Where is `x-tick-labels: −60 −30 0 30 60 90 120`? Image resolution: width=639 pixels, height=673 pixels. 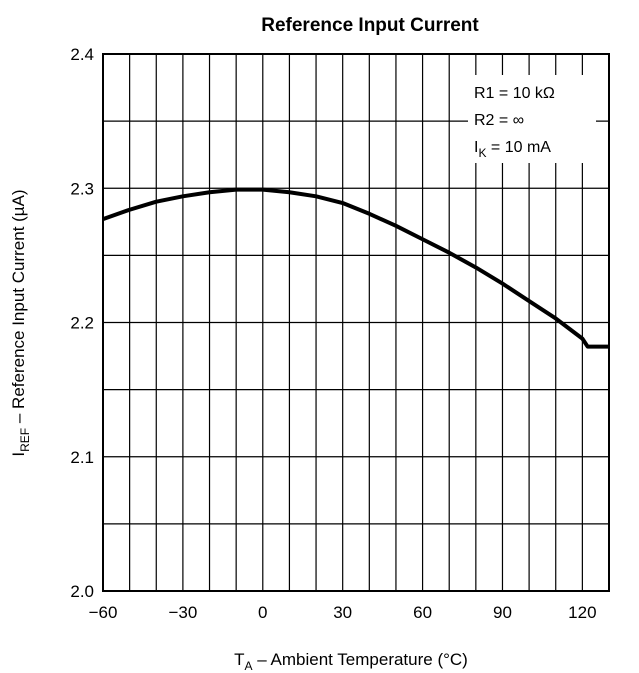
x-tick-labels: −60 −30 0 30 60 90 120 is located at coordinates (343, 612).